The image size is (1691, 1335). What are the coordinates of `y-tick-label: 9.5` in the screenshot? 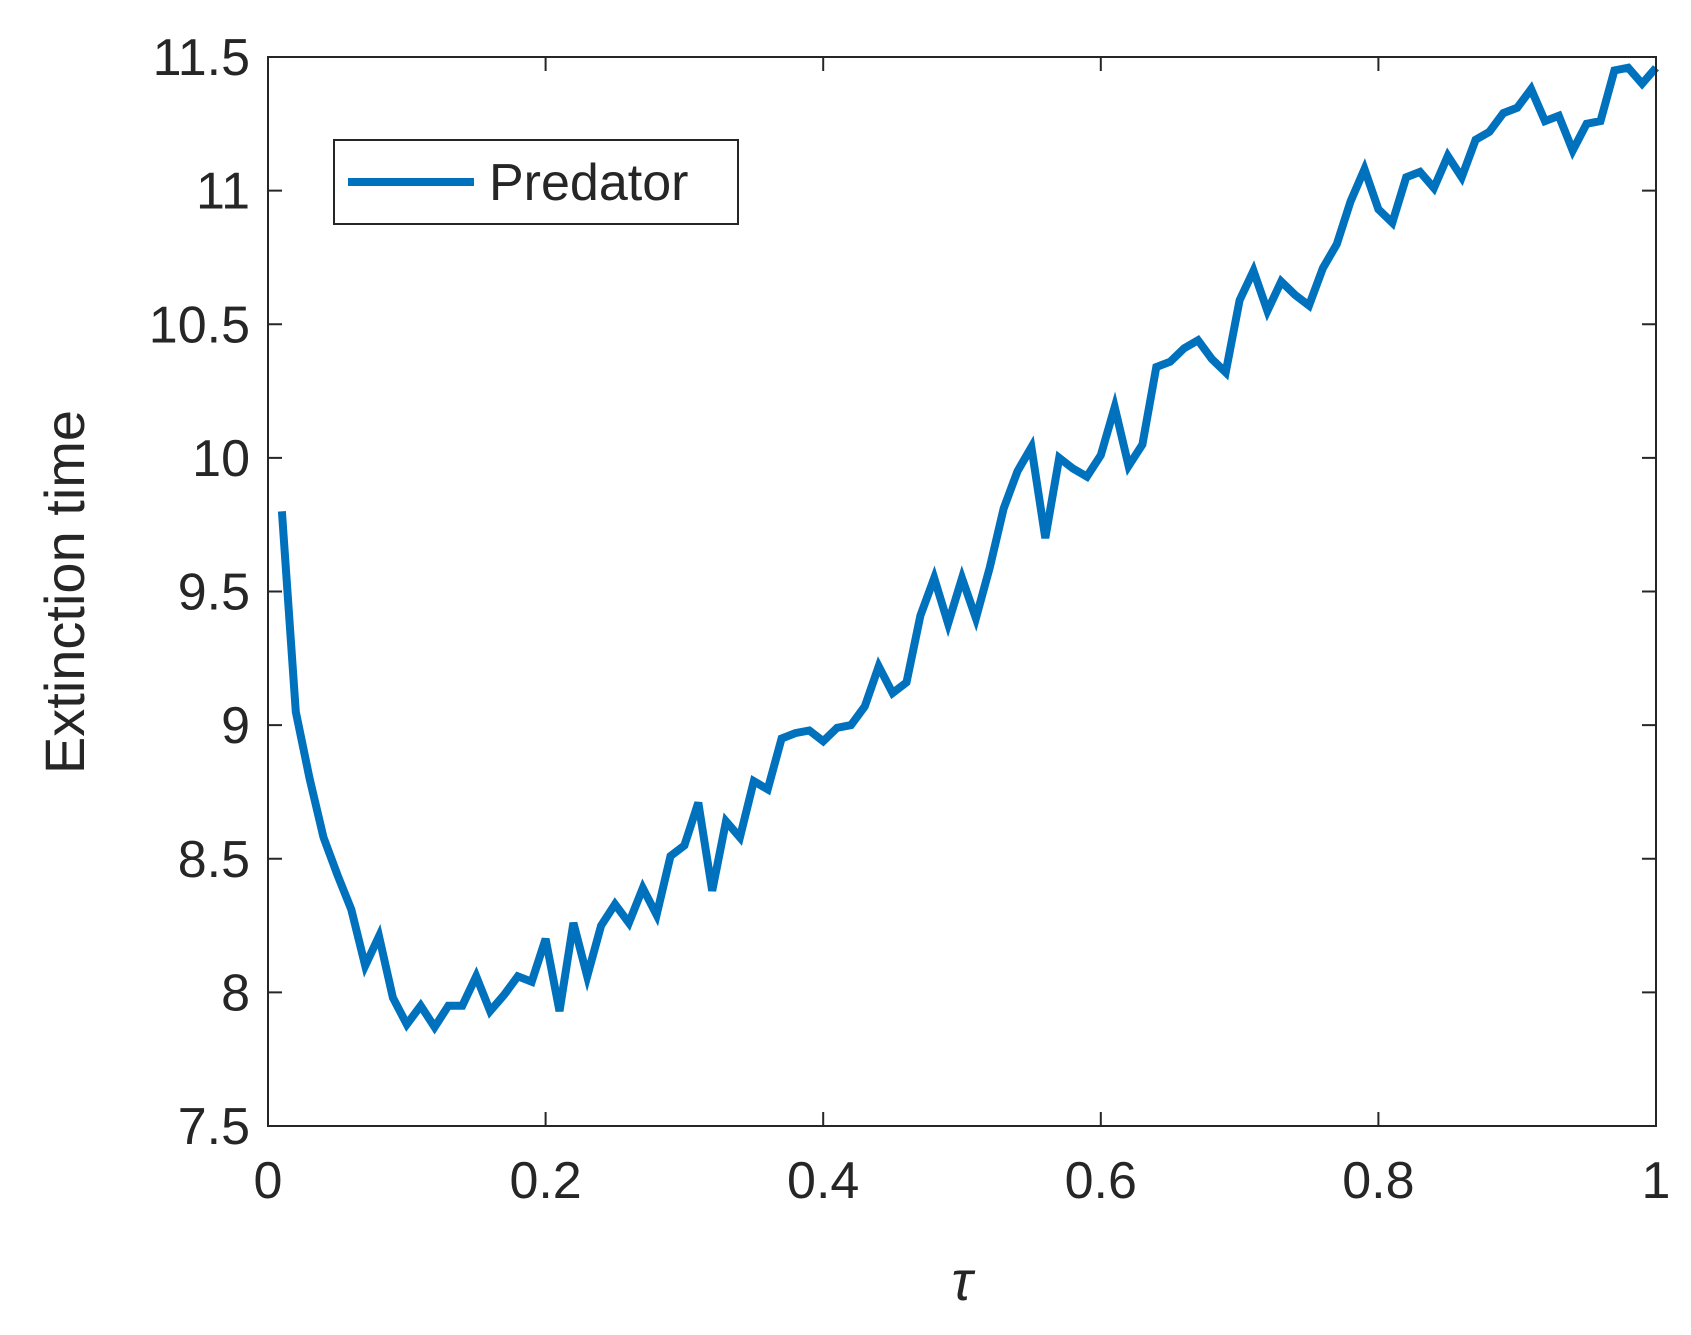 It's located at (214, 593).